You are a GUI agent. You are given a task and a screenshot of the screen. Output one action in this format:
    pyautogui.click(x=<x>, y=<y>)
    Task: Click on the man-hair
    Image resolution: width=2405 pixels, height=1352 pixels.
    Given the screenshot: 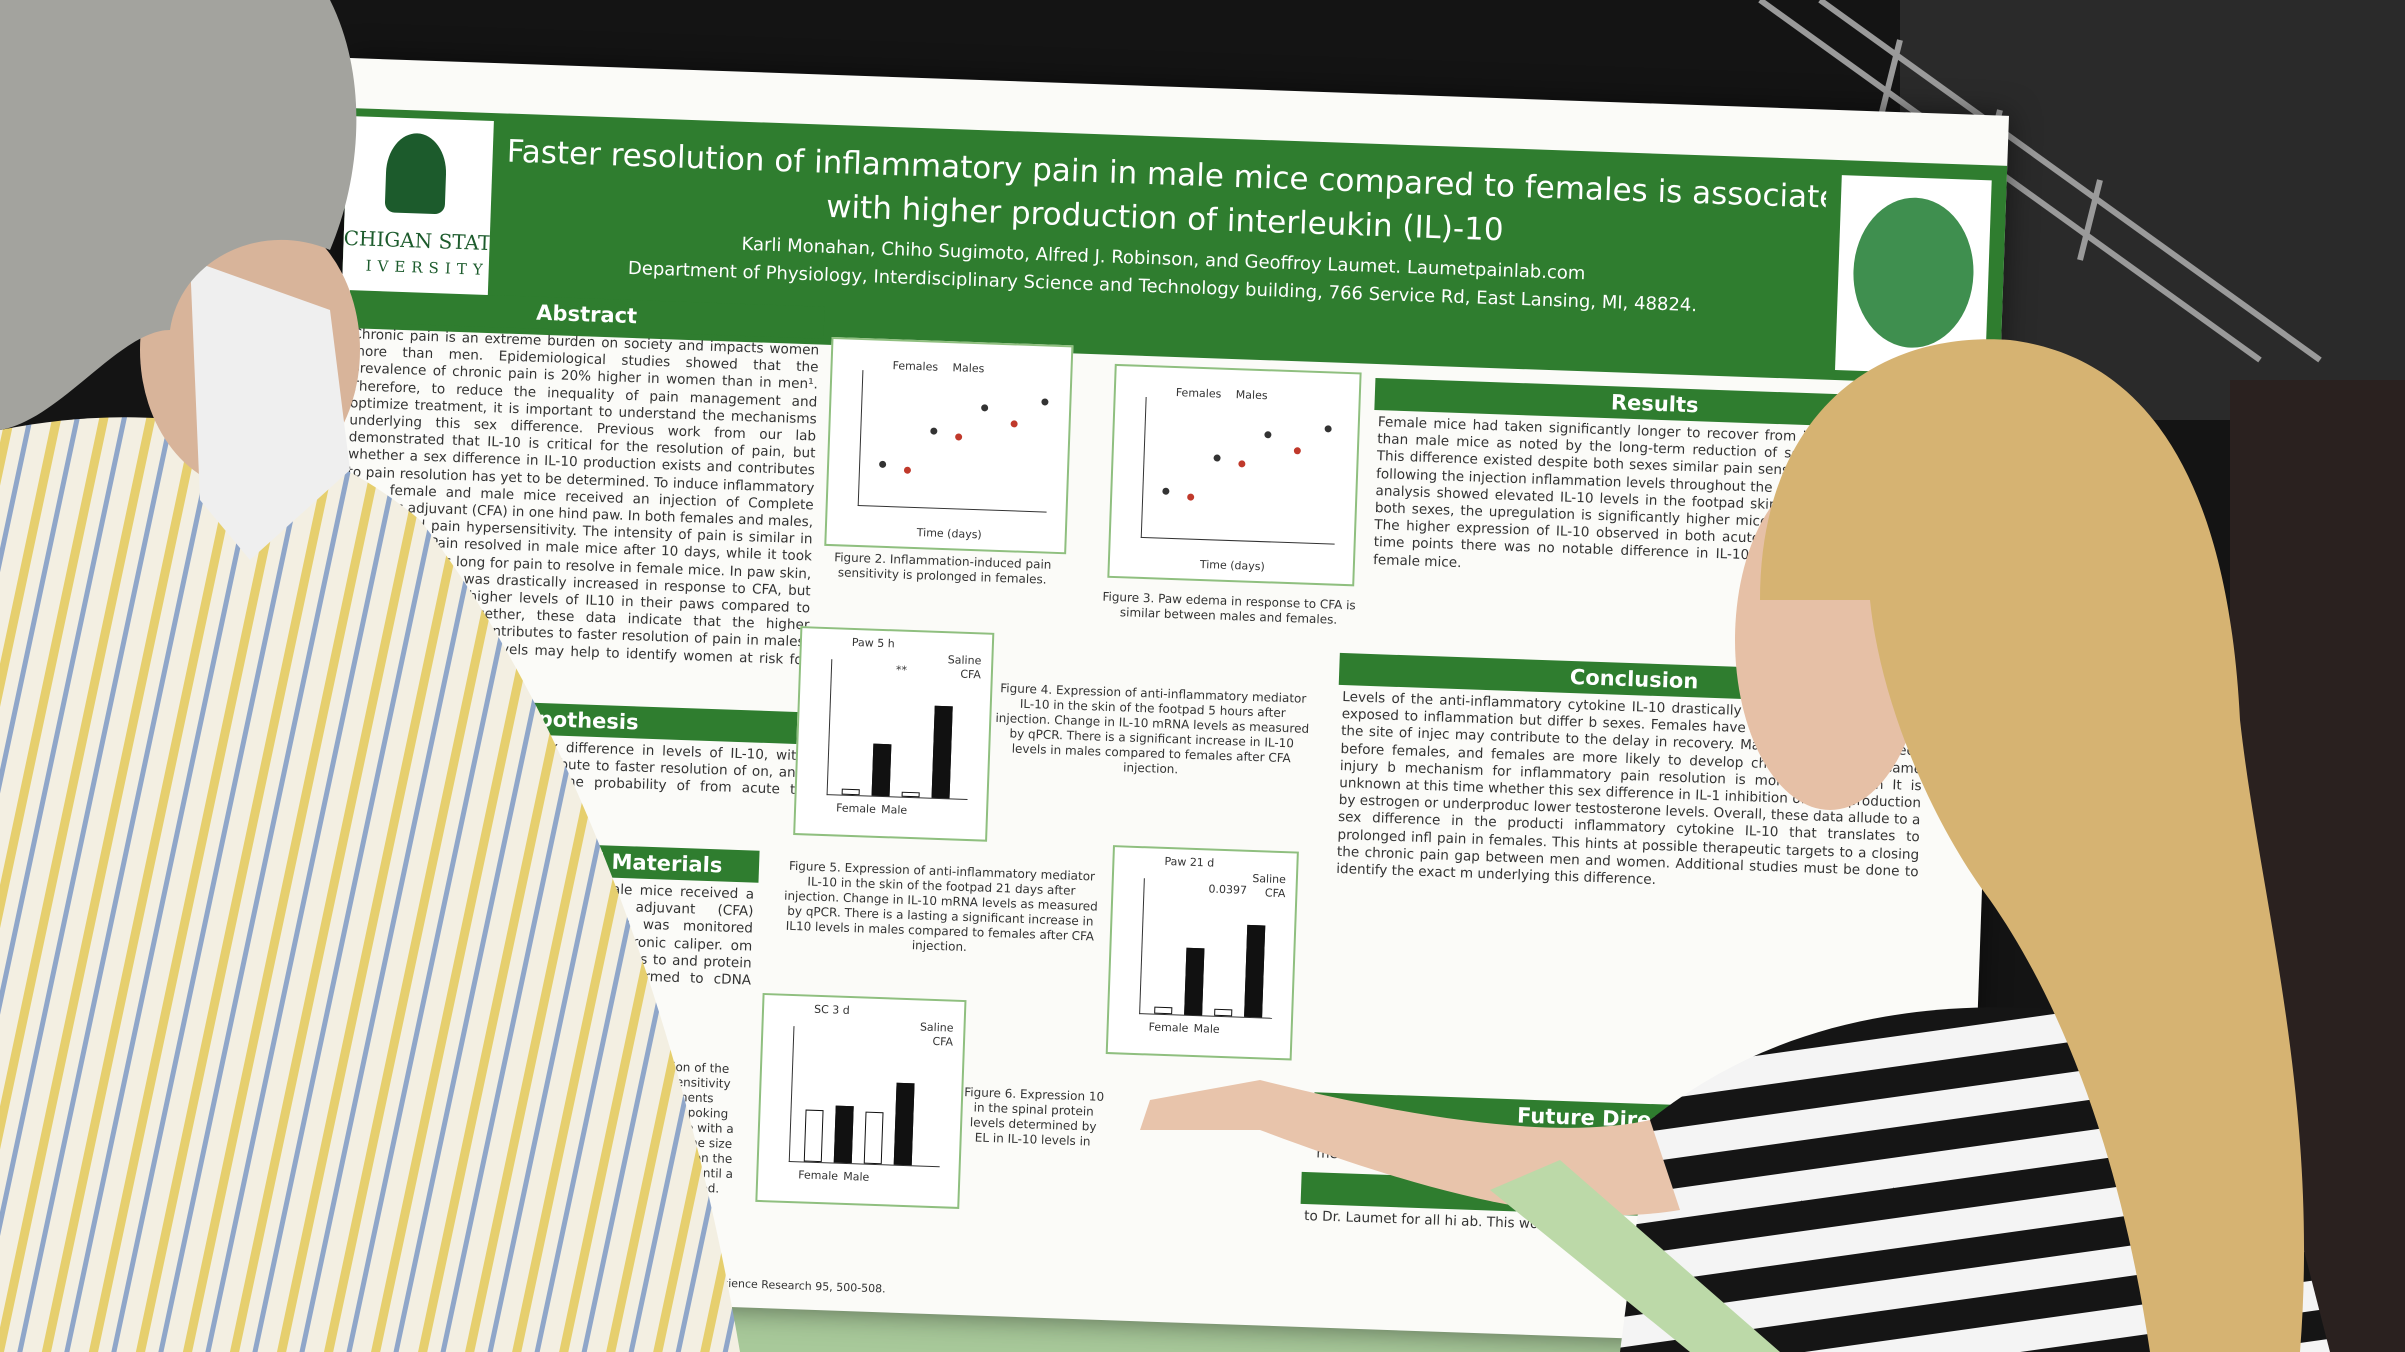 What is the action you would take?
    pyautogui.click(x=178, y=215)
    